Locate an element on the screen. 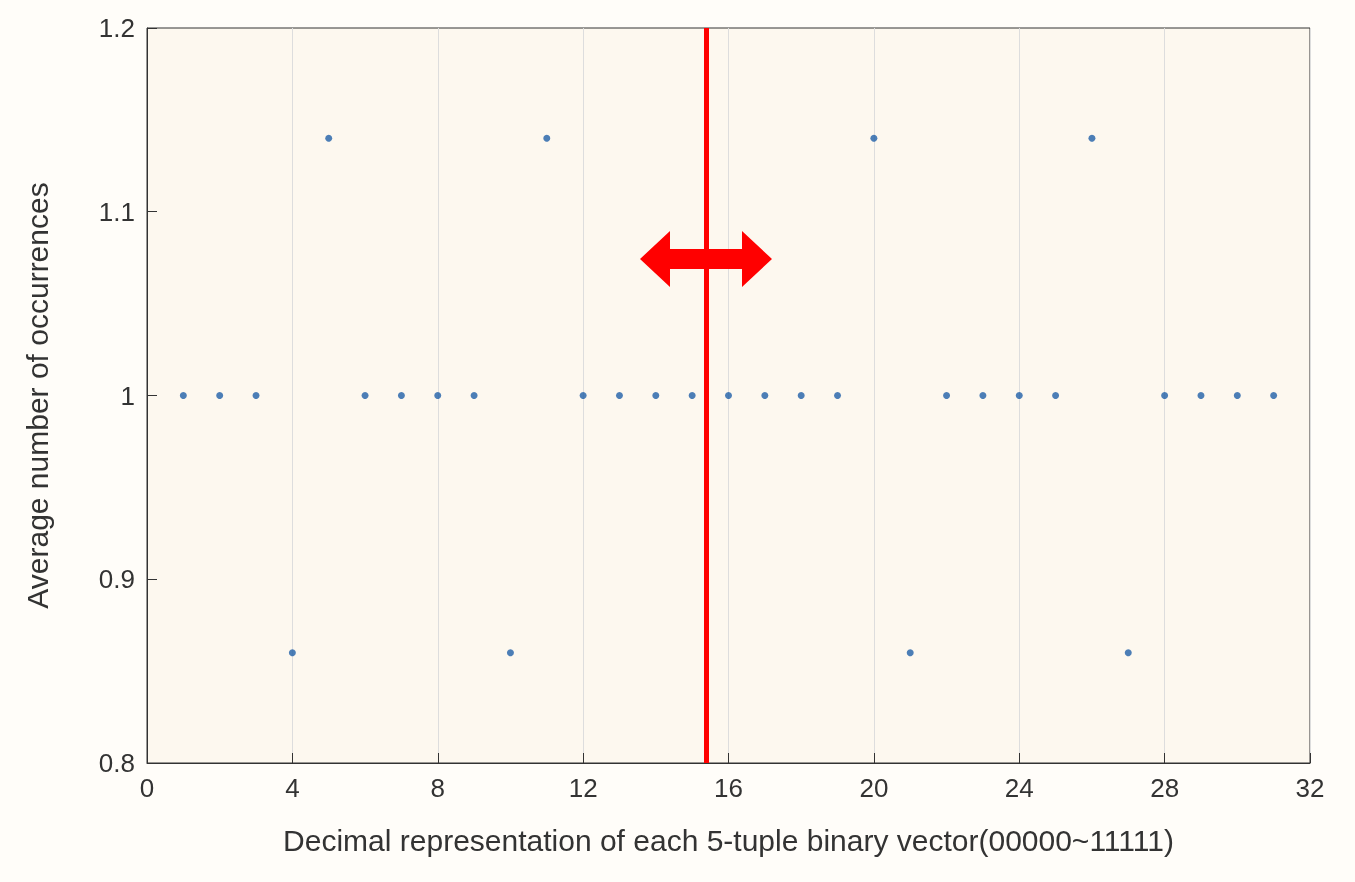 This screenshot has height=882, width=1355. x-tick-label: 32 is located at coordinates (1310, 788).